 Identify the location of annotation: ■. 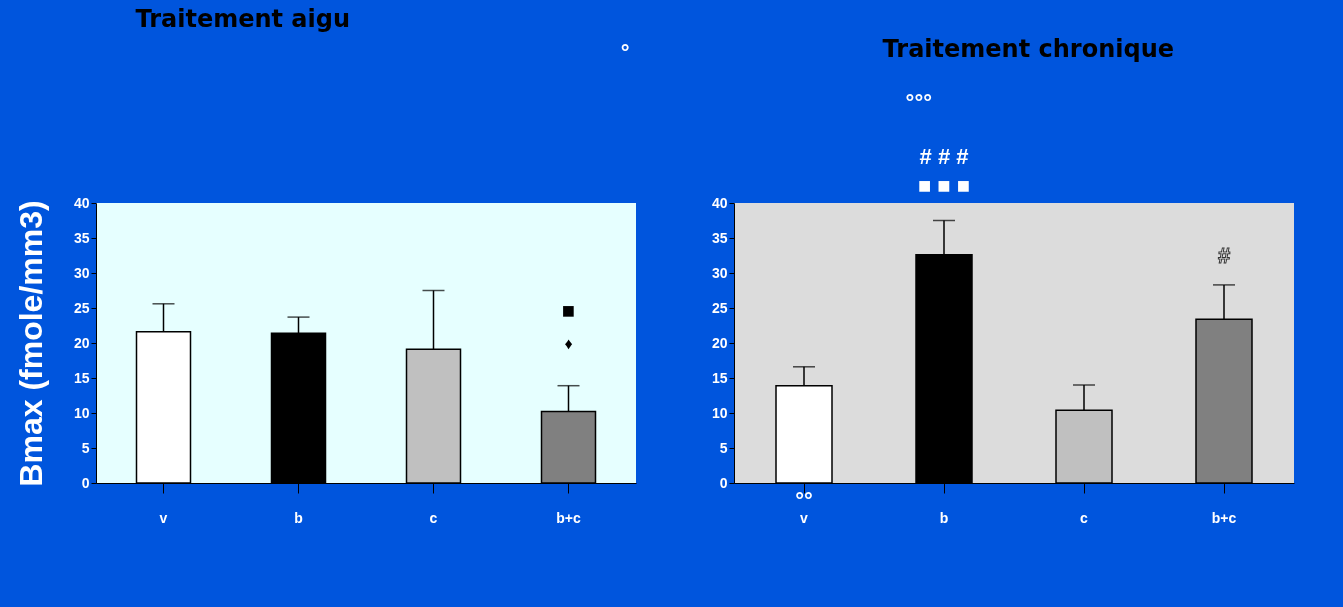
(568, 310).